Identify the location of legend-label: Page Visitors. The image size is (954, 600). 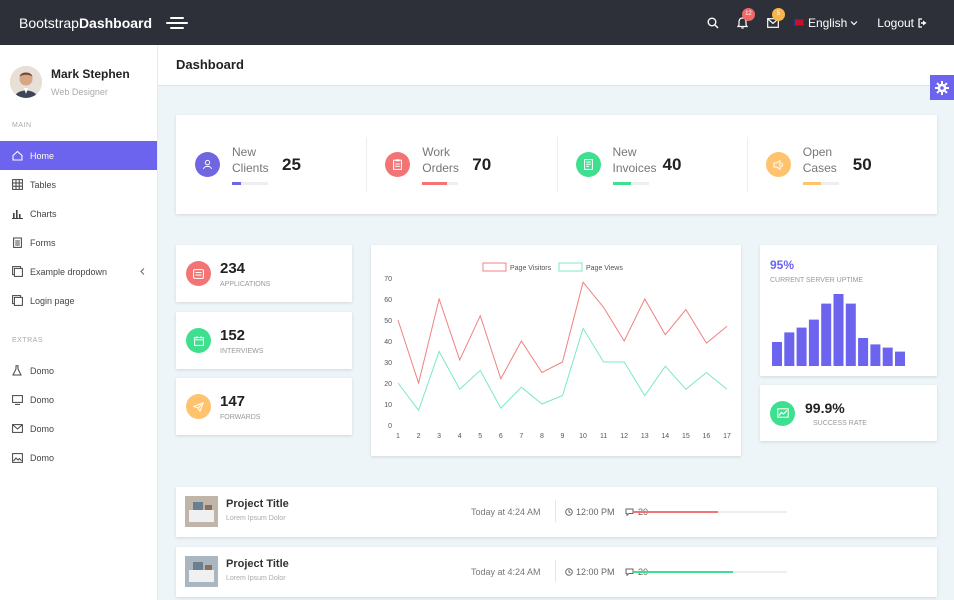
(531, 268).